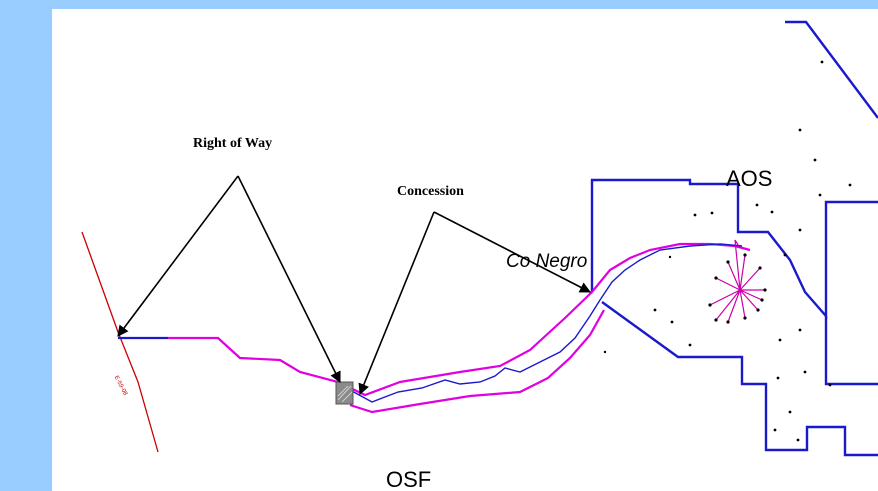 This screenshot has width=878, height=491. What do you see at coordinates (851, 351) in the screenshot?
I see `inner-boundary` at bounding box center [851, 351].